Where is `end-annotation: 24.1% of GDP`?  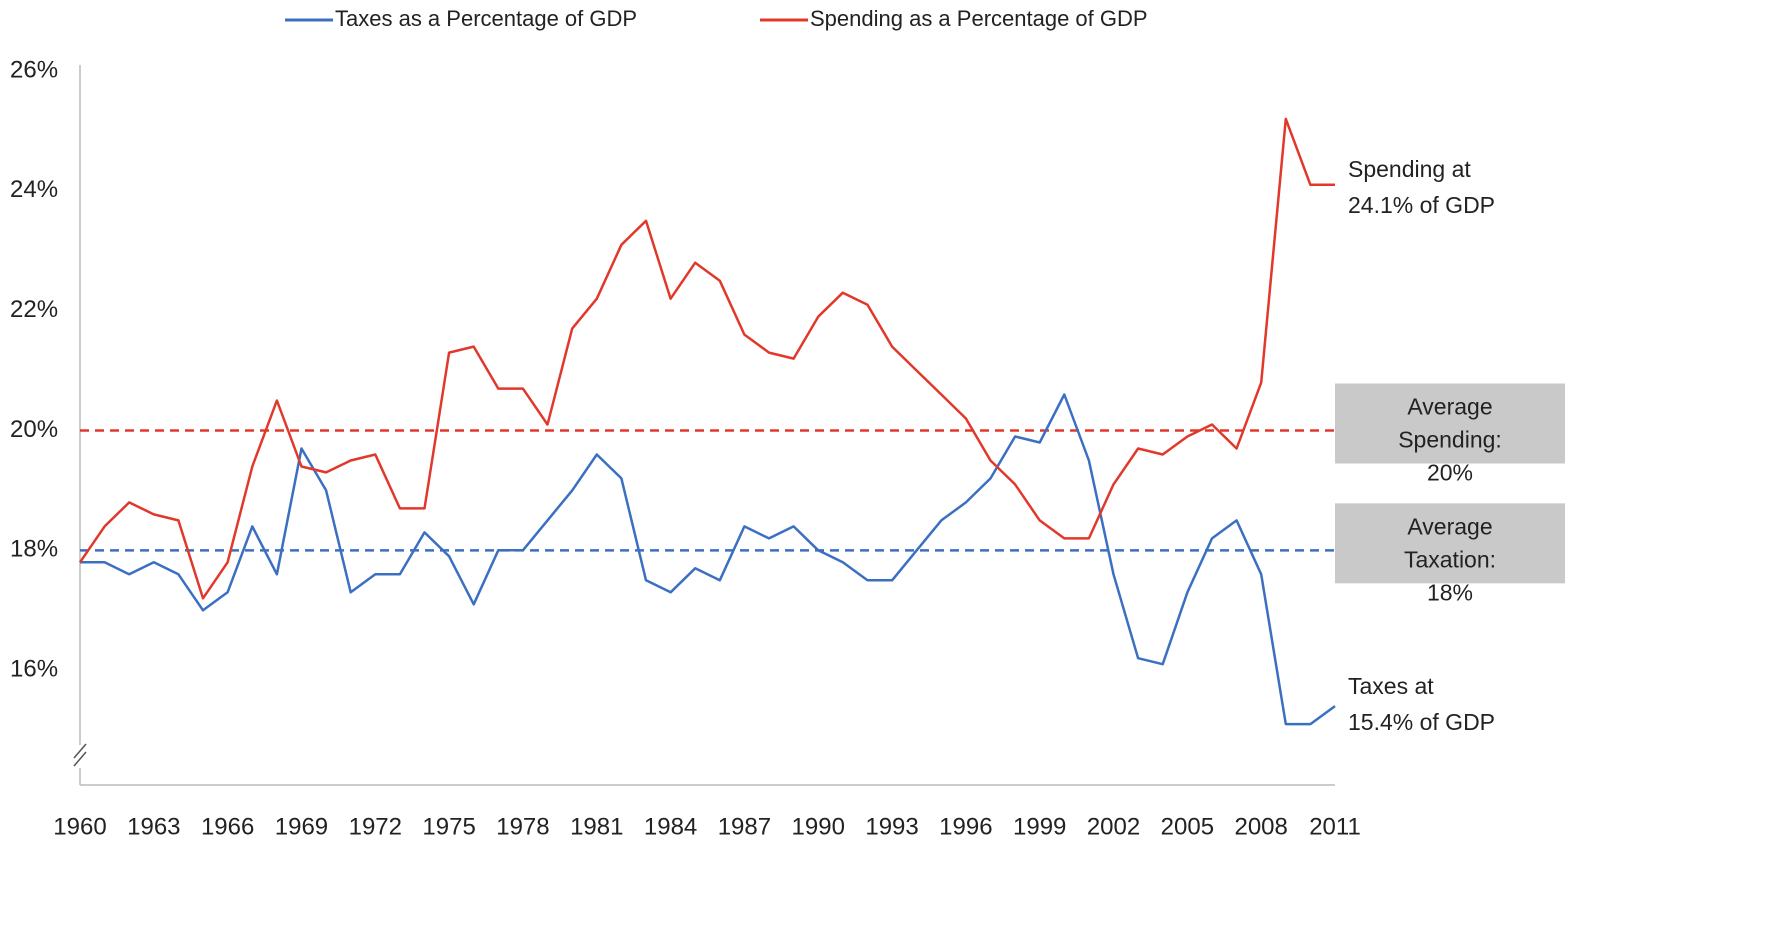 end-annotation: 24.1% of GDP is located at coordinates (1421, 205).